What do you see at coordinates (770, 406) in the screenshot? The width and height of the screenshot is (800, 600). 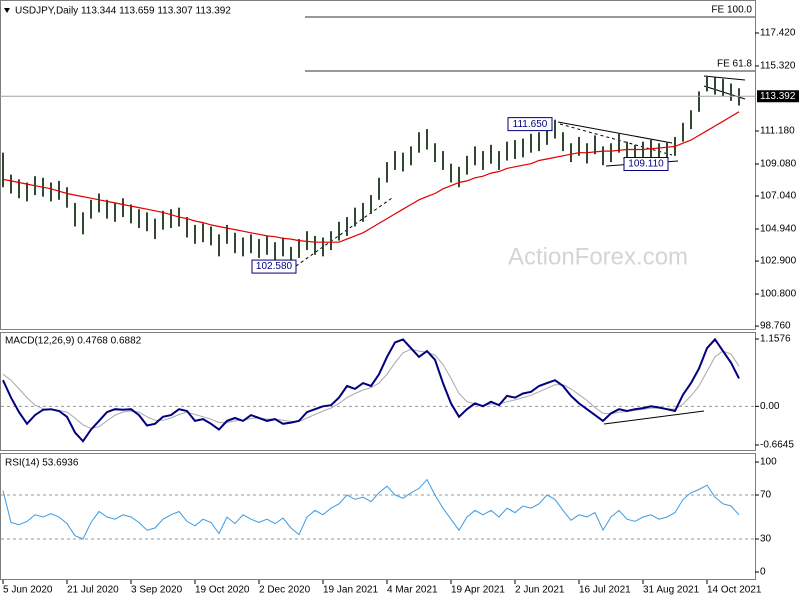 I see `y-tick-label: 0.00` at bounding box center [770, 406].